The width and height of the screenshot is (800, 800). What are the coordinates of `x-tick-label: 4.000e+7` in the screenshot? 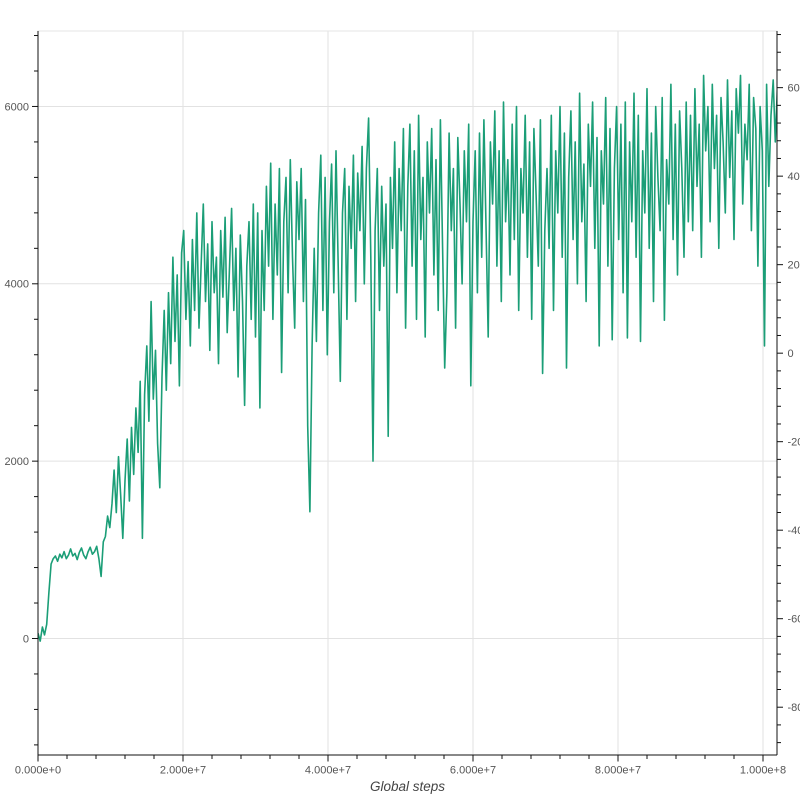 It's located at (328, 771).